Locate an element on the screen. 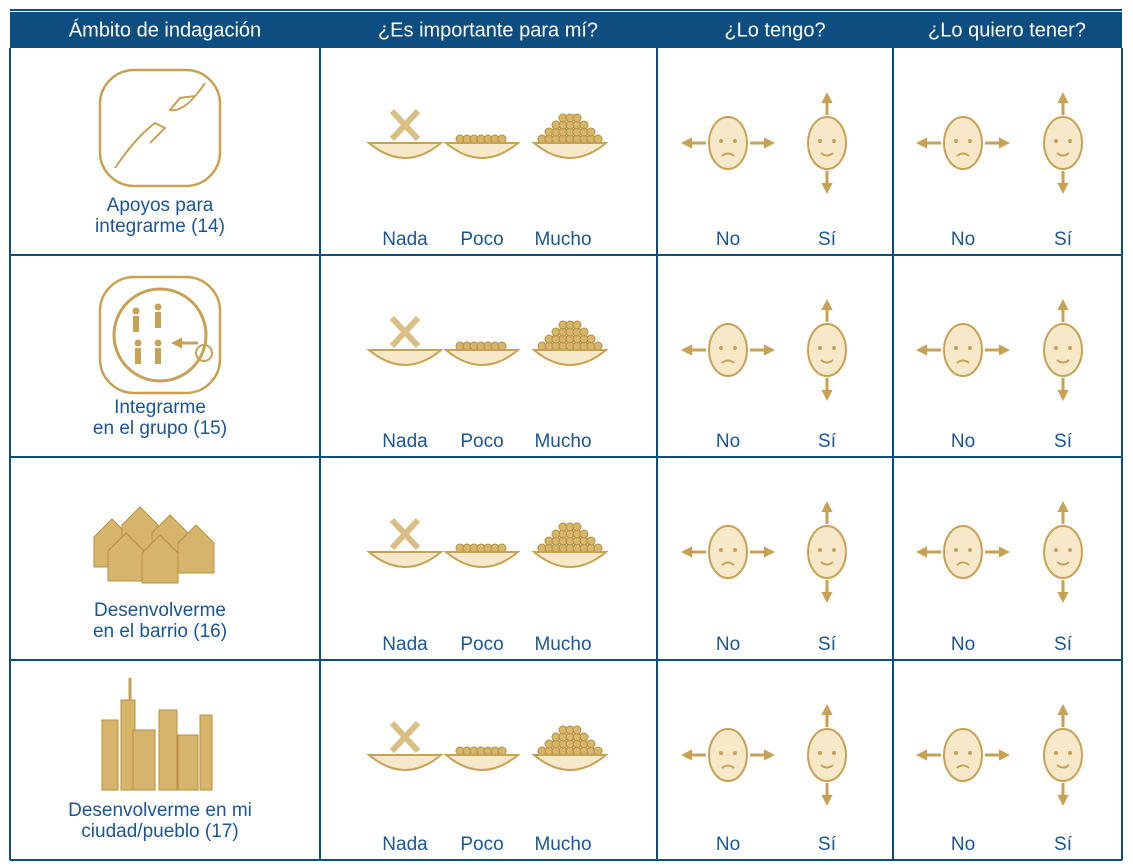 Image resolution: width=1133 pixels, height=868 pixels. domain-label: Integrarme is located at coordinates (160, 407).